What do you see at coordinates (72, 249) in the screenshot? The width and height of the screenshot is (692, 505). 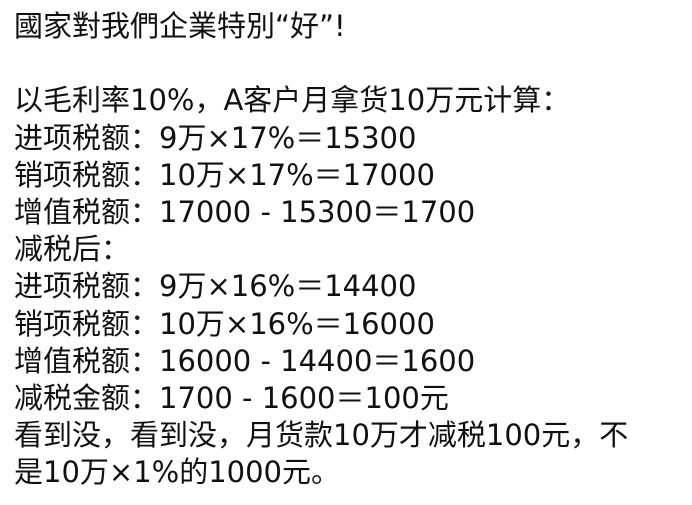 I see `after-tax-cut-heading: 减税后：` at bounding box center [72, 249].